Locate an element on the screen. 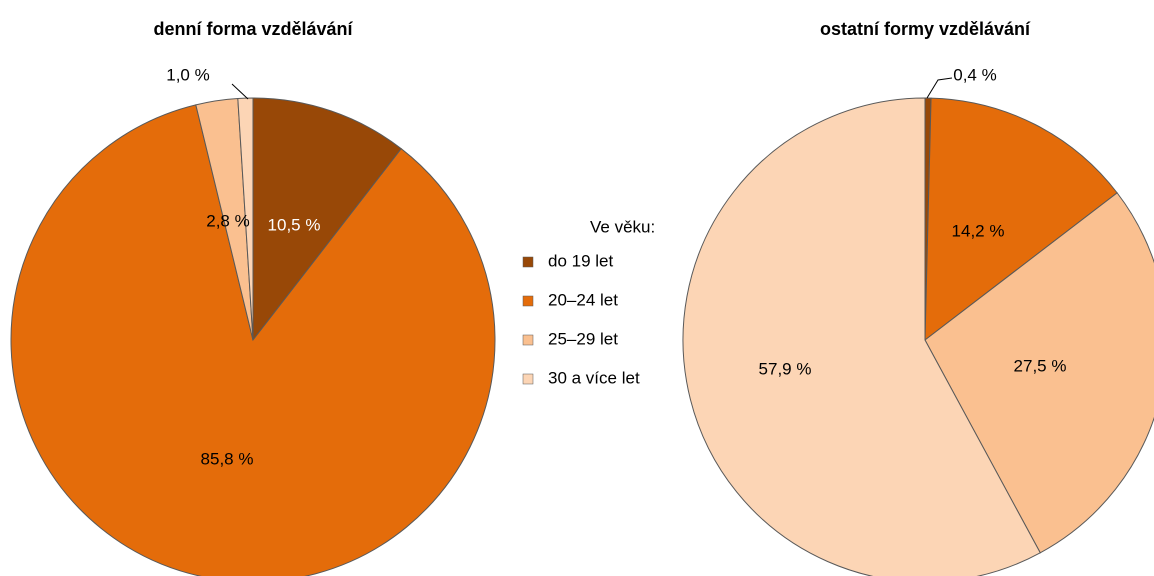 This screenshot has width=1154, height=576. legend-label: do 19 let is located at coordinates (580, 260).